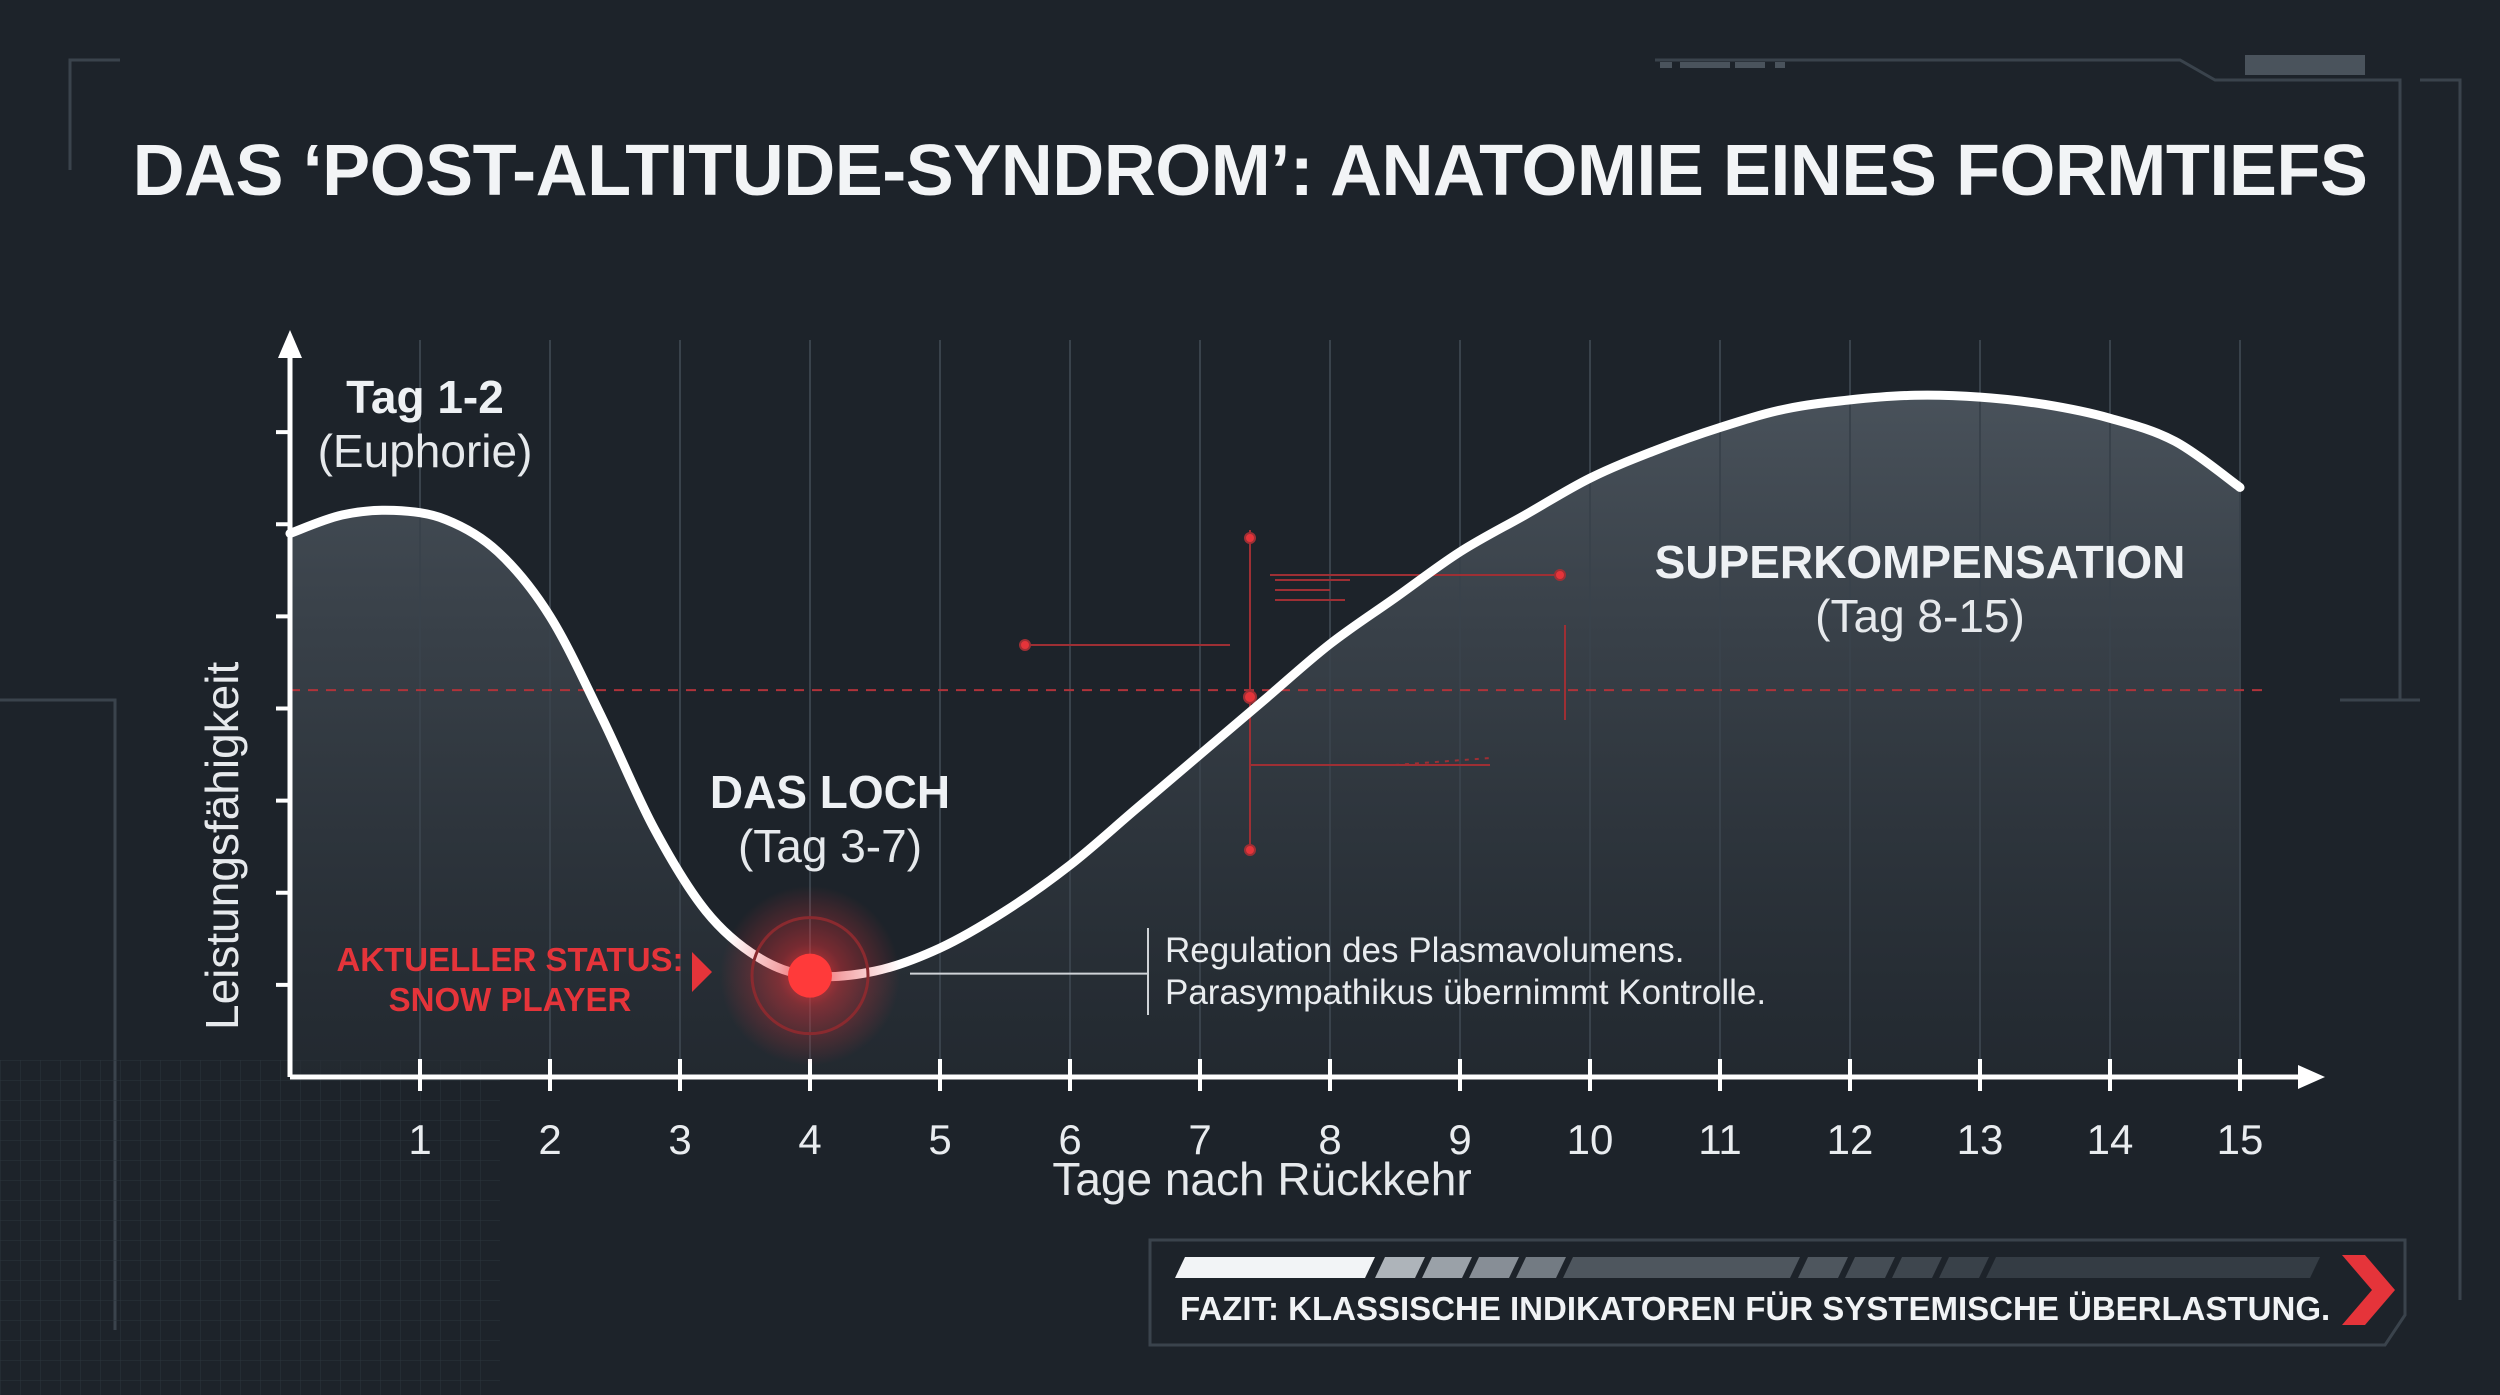 Image resolution: width=2500 pixels, height=1395 pixels. Describe the element at coordinates (2012, 65) in the screenshot. I see `hud-ticks` at that location.